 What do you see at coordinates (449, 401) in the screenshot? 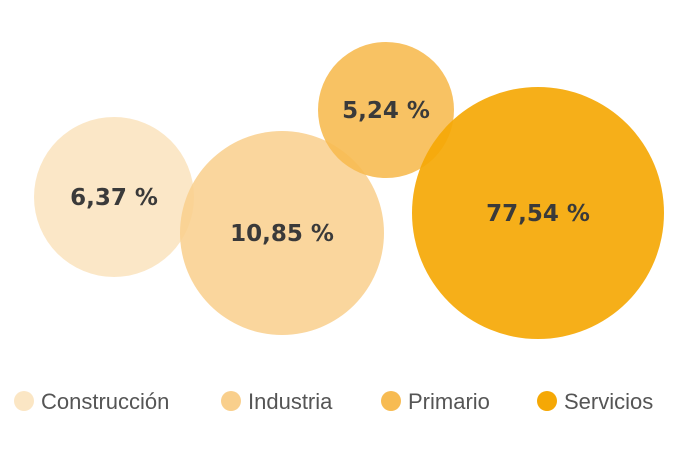
I see `legend-label: Primario` at bounding box center [449, 401].